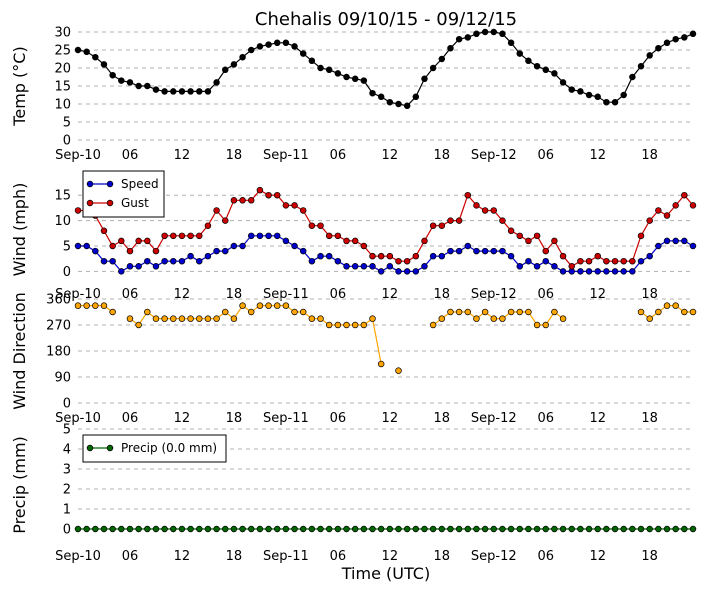  What do you see at coordinates (62, 196) in the screenshot?
I see `y-tick-label: 15` at bounding box center [62, 196].